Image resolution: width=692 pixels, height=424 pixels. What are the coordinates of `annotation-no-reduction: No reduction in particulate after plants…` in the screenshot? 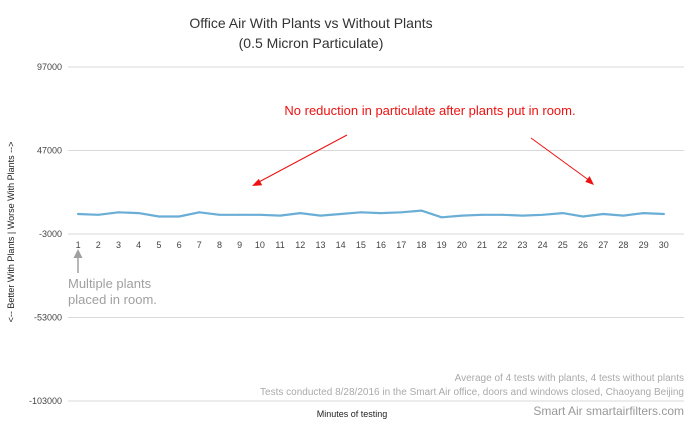 It's located at (429, 110).